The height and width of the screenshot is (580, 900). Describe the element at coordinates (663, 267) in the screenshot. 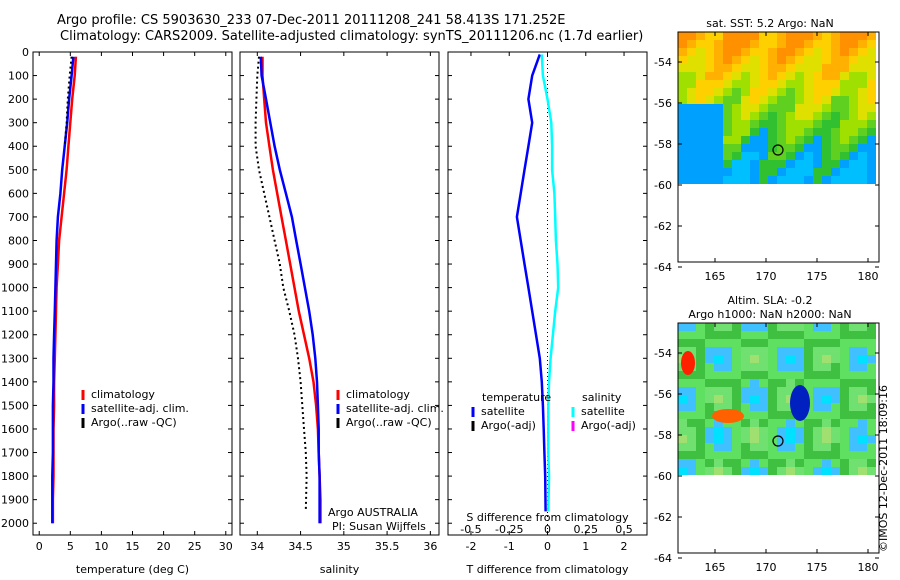

I see `lat-tick-label: -64` at that location.